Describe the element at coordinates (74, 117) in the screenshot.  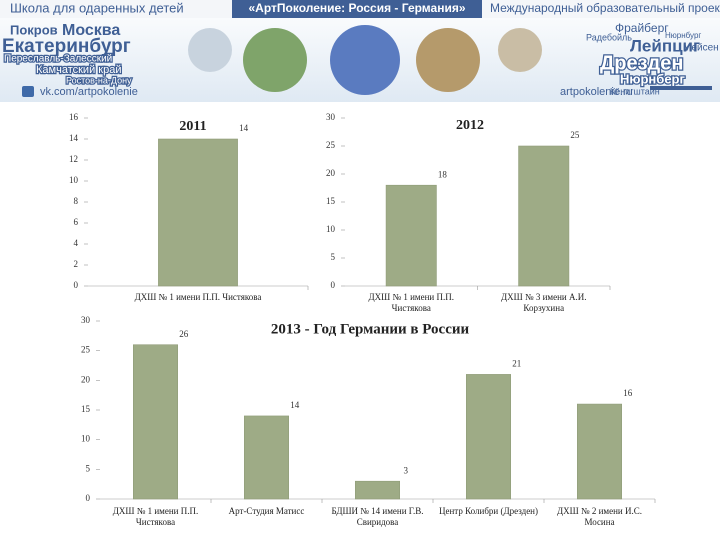
I see `y-tick-label: 16` at that location.